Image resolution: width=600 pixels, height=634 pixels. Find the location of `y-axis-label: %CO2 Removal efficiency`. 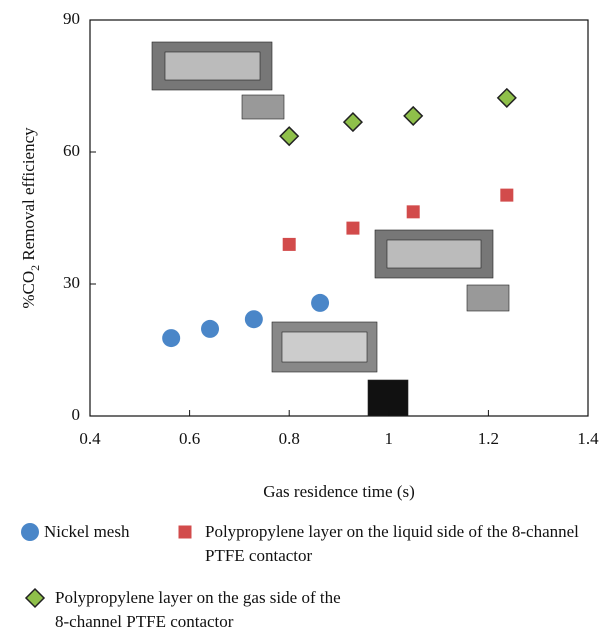

y-axis-label: %CO2 Removal efficiency is located at coordinates (30, 218).